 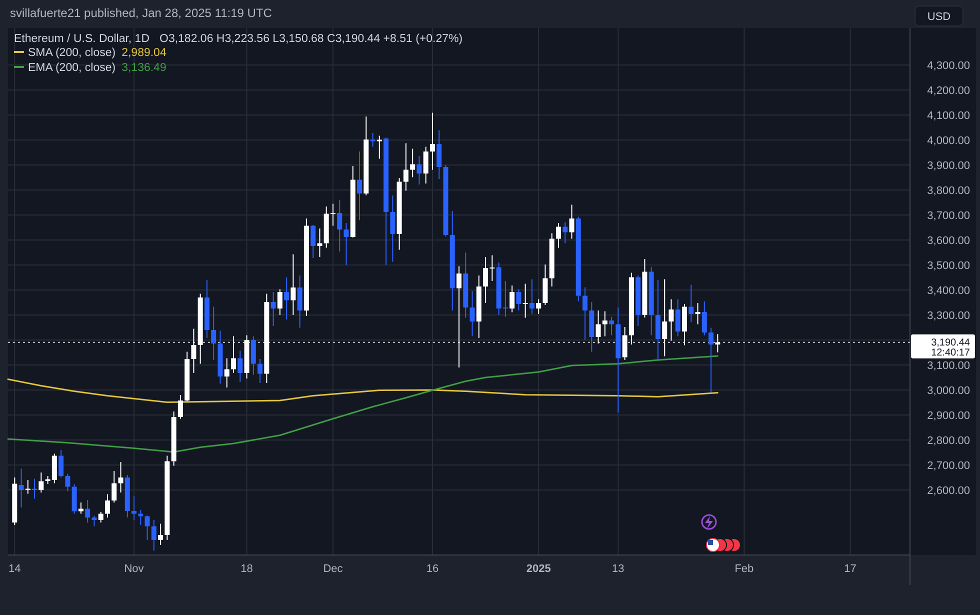 What do you see at coordinates (948, 266) in the screenshot?
I see `y-tick-label: 3,500.00` at bounding box center [948, 266].